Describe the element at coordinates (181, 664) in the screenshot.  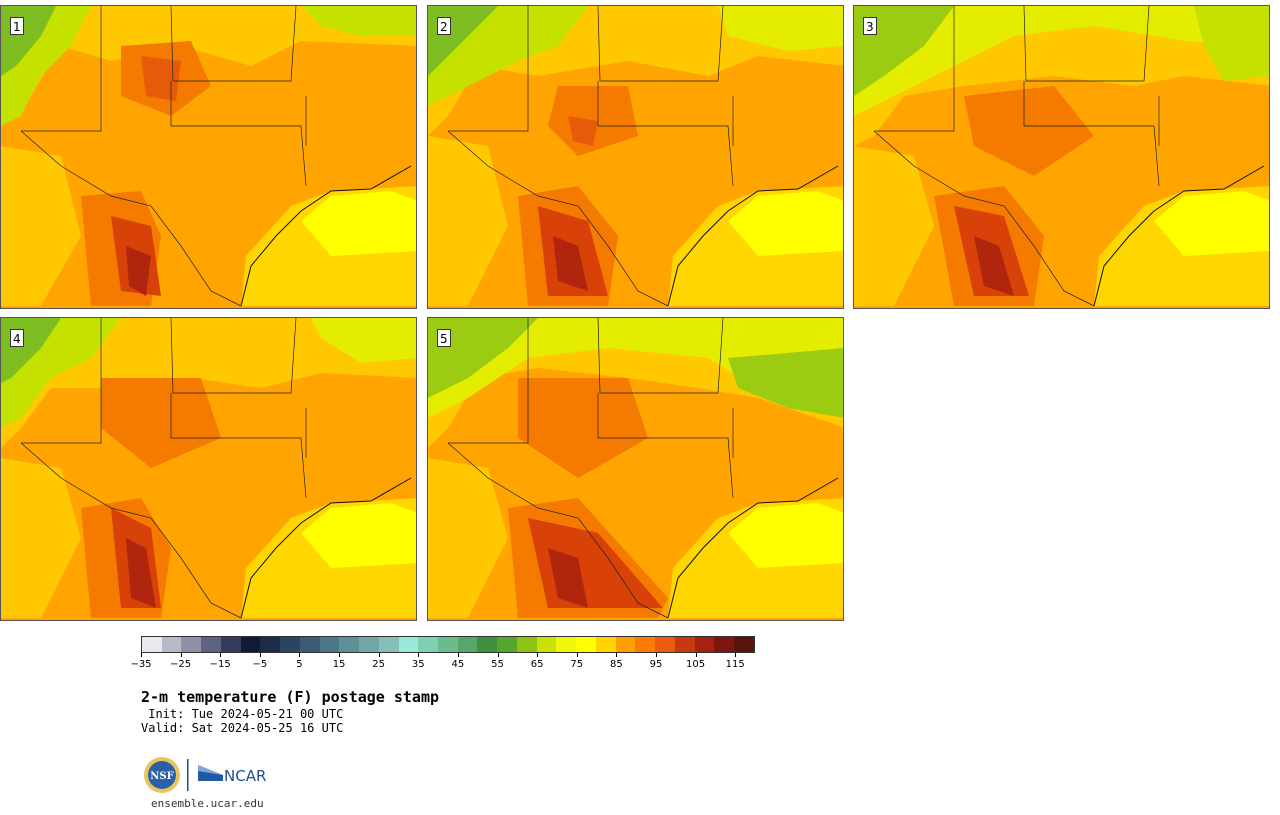
I see `colorbar-tick-label: −25` at that location.